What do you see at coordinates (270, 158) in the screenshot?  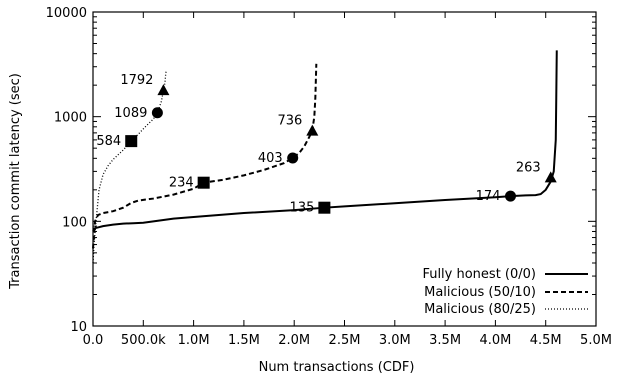 I see `milestone-label: 403` at bounding box center [270, 158].